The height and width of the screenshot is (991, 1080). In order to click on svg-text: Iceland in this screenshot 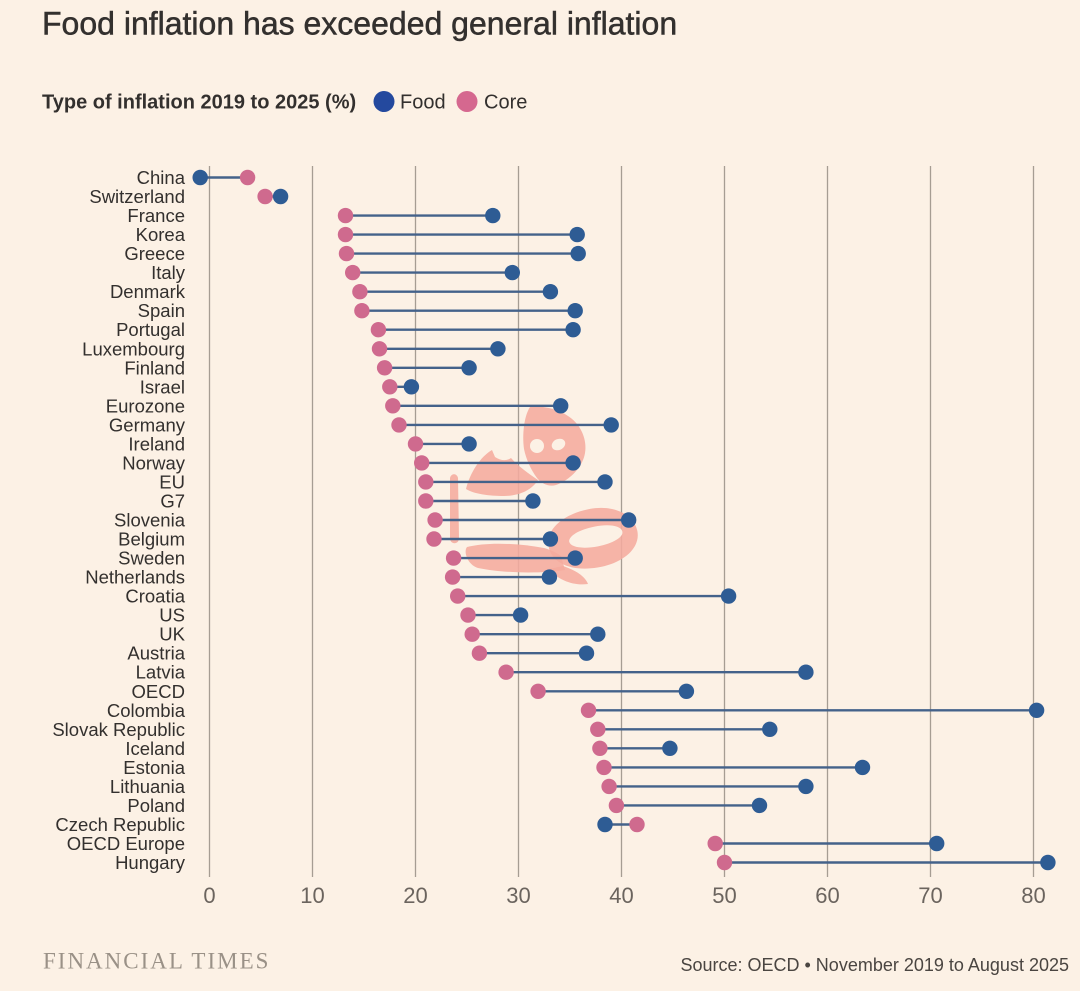, I will do `click(155, 748)`.